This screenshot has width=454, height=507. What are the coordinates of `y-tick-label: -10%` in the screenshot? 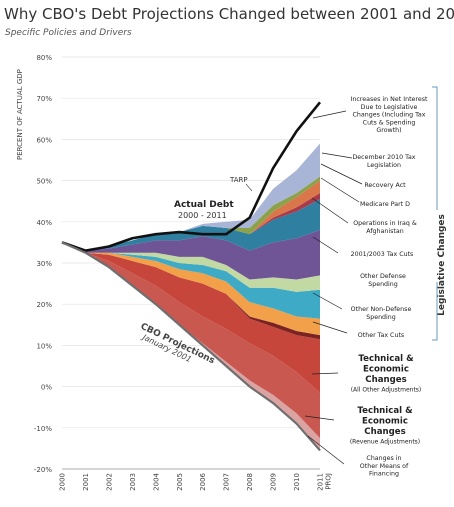 It's located at (43, 429).